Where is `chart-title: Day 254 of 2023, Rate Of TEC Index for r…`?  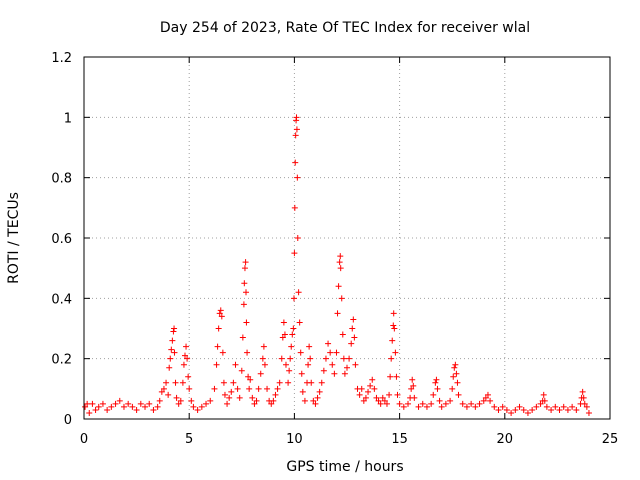
chart-title: Day 254 of 2023, Rate Of TEC Index for r… is located at coordinates (345, 28).